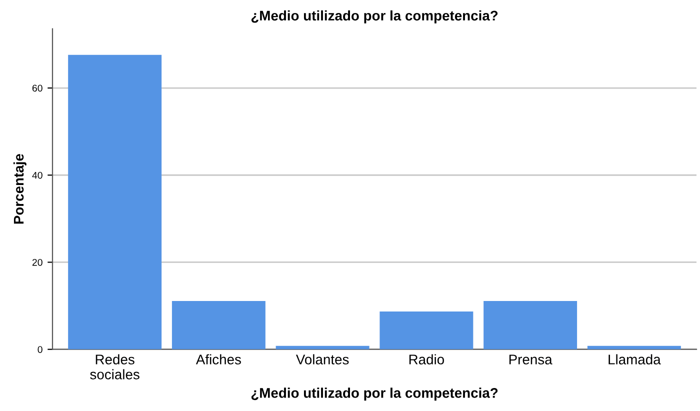 Image resolution: width=700 pixels, height=411 pixels. What do you see at coordinates (37, 88) in the screenshot?
I see `y-tick-label: 60` at bounding box center [37, 88].